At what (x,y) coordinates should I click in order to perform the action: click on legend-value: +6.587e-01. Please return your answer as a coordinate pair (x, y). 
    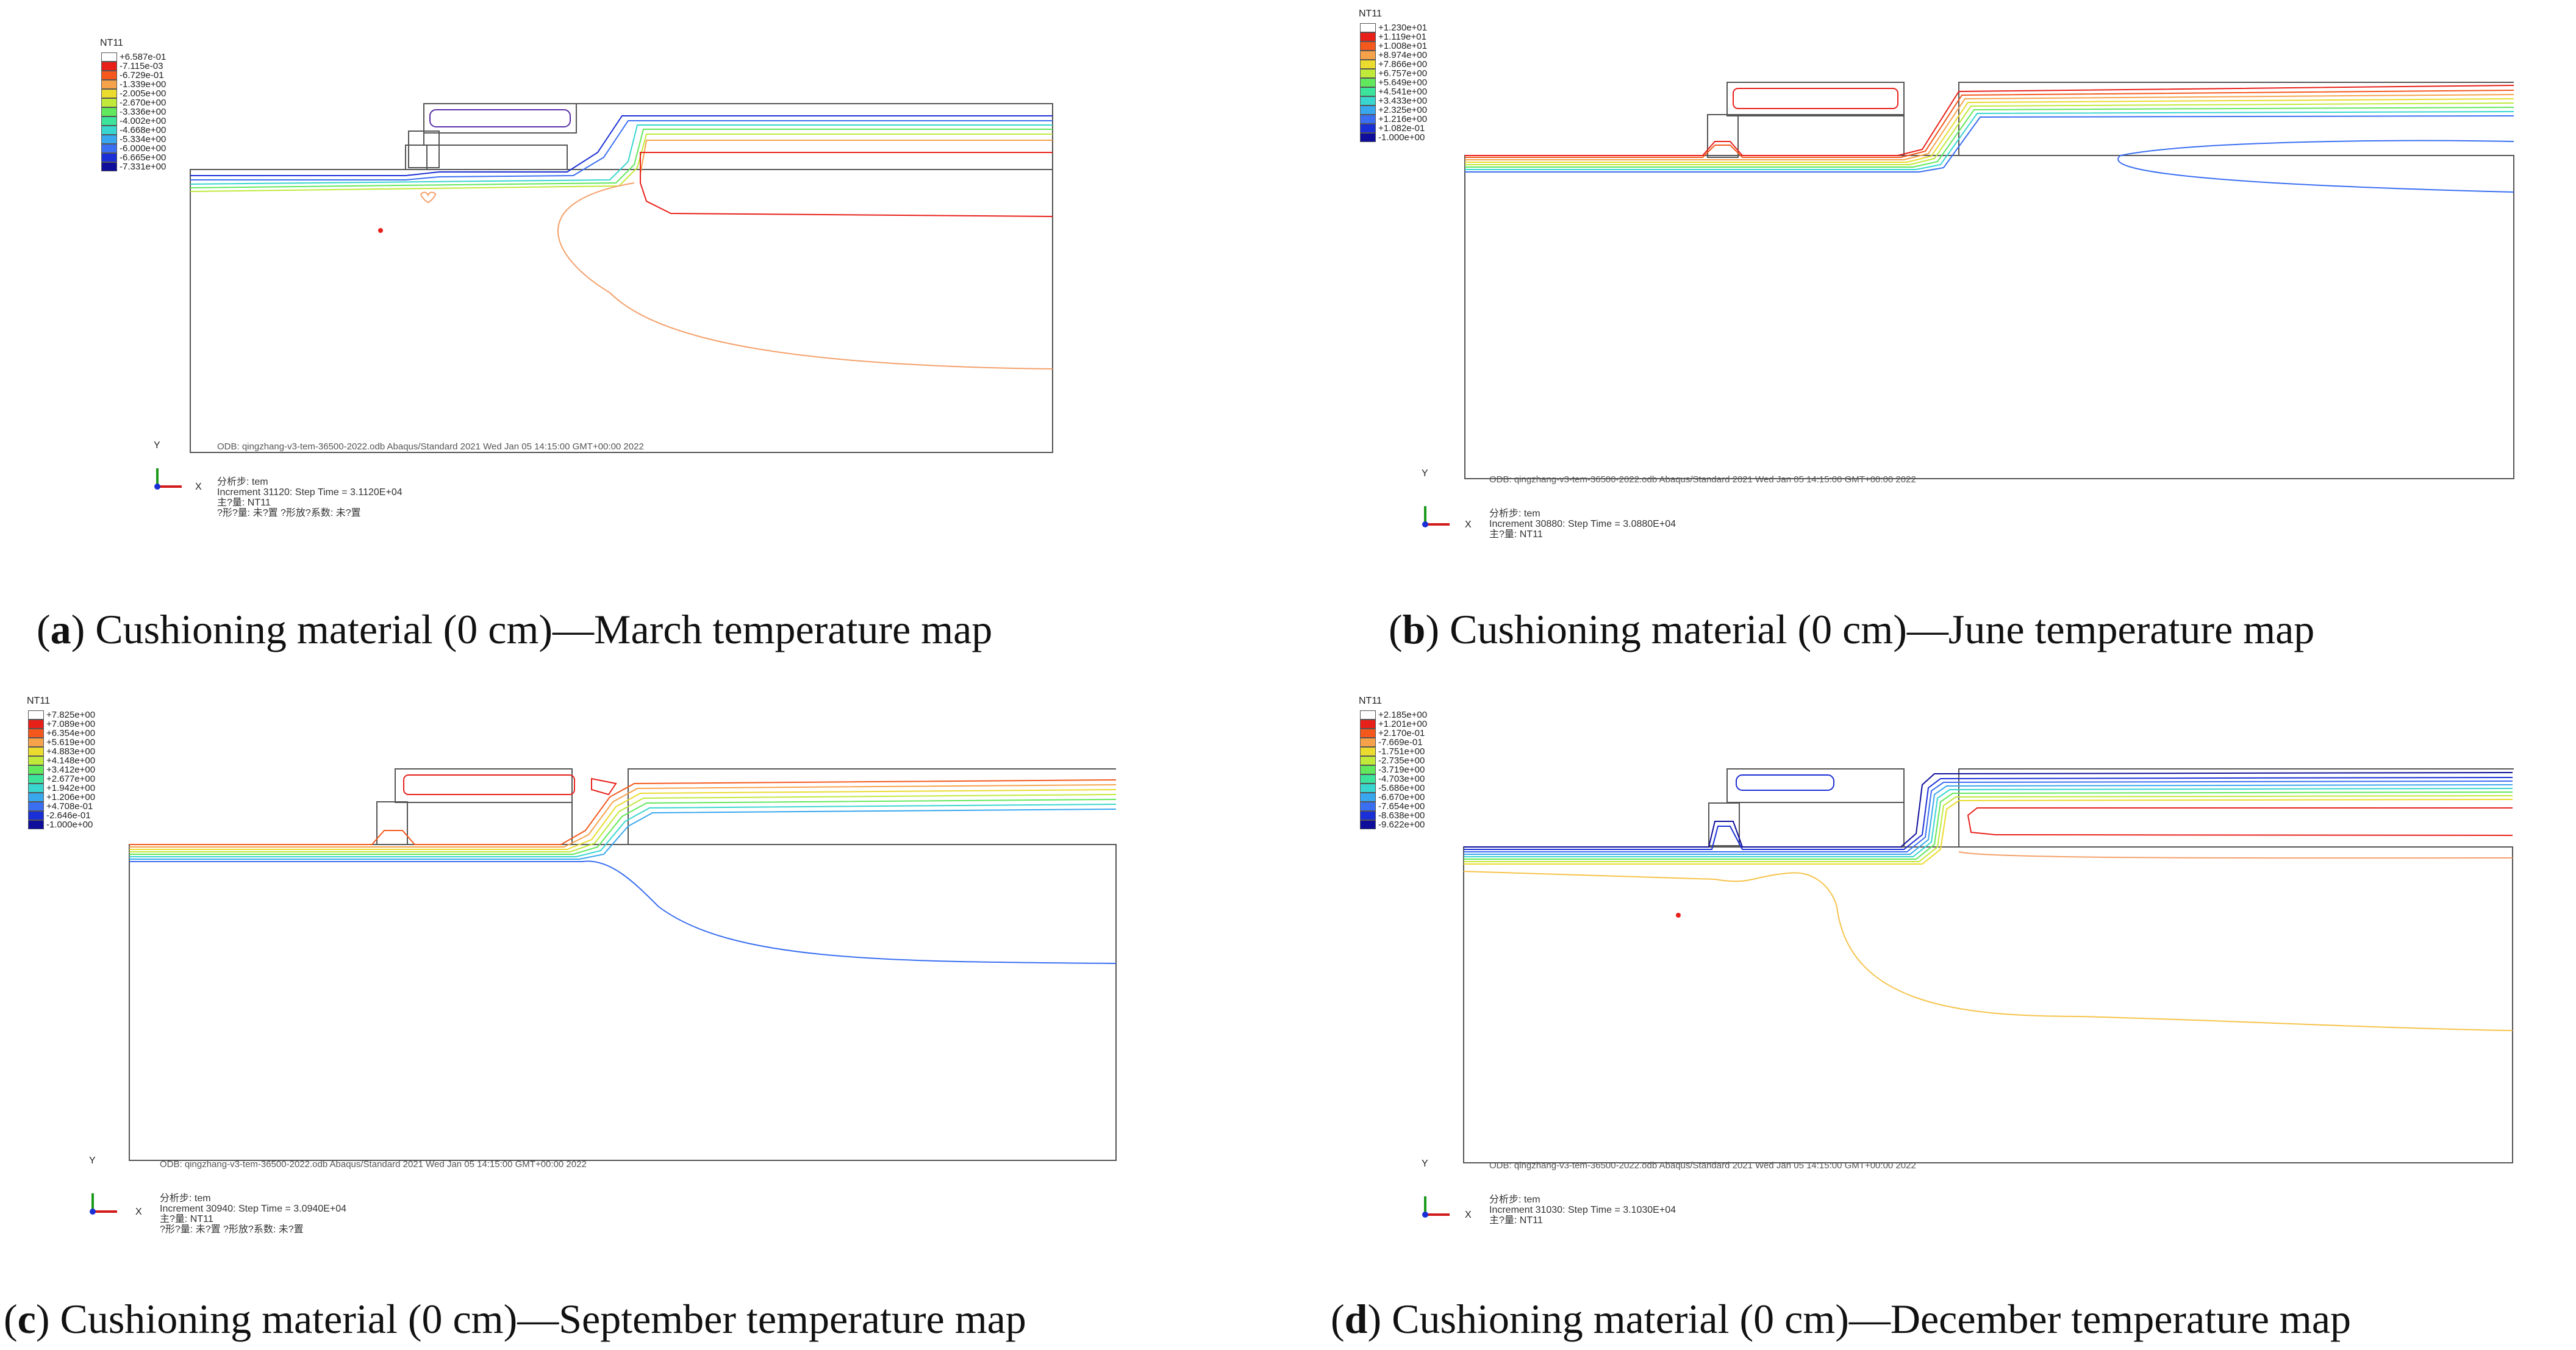
    Looking at the image, I should click on (143, 57).